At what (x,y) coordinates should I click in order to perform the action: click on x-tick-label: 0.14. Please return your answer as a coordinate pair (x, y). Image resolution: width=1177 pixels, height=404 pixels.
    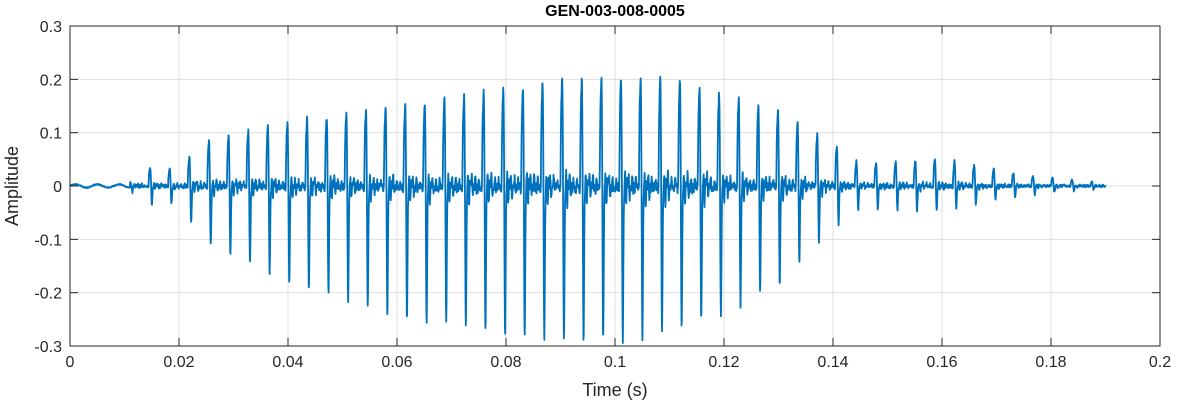
    Looking at the image, I should click on (832, 362).